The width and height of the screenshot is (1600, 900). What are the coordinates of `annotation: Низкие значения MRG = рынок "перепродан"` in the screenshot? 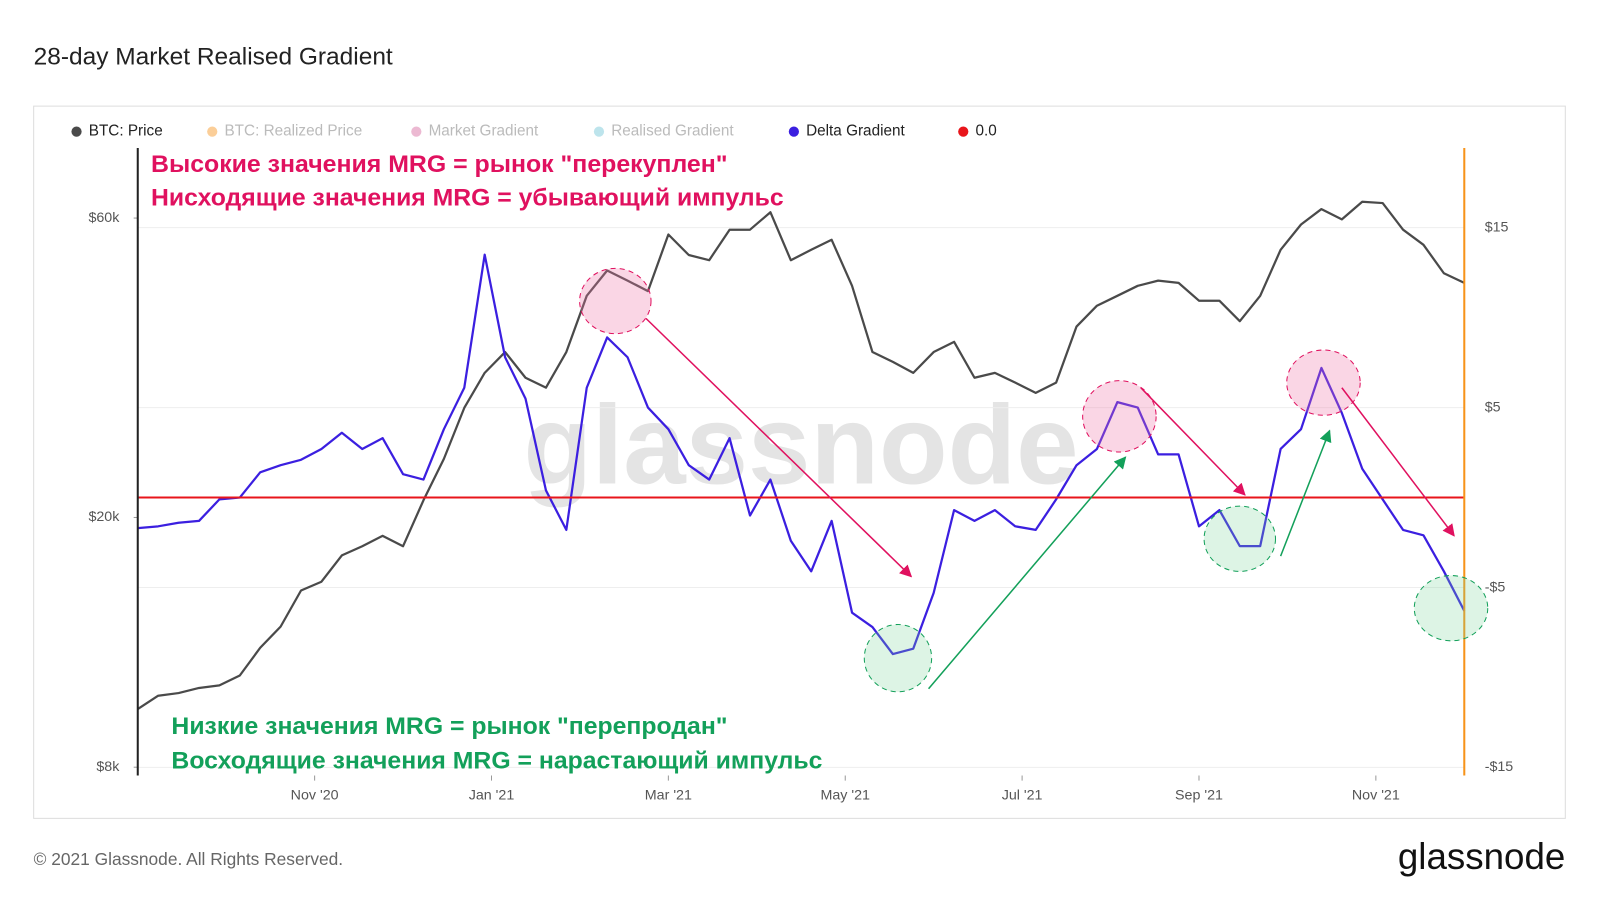 It's located at (449, 726).